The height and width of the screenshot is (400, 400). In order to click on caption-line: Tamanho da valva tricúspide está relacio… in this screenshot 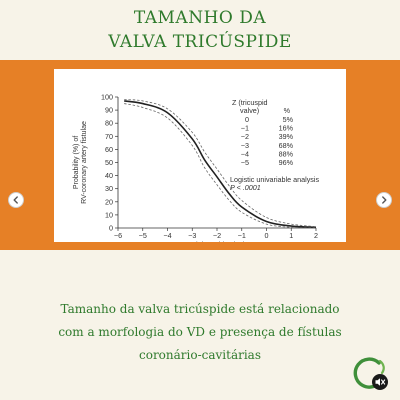, I will do `click(200, 309)`.